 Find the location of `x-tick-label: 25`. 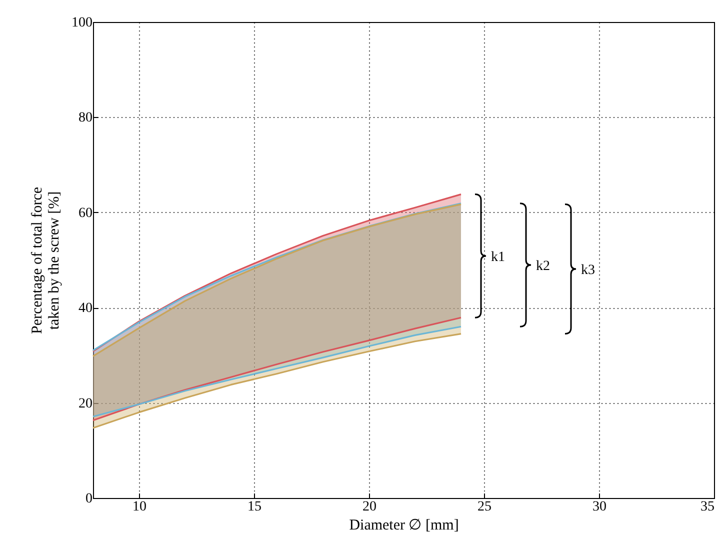

x-tick-label: 25 is located at coordinates (485, 507).